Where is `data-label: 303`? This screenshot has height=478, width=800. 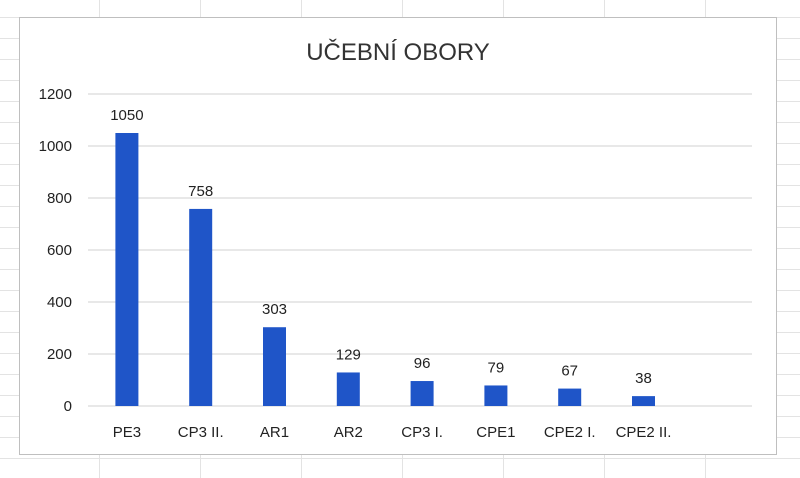
data-label: 303 is located at coordinates (274, 309).